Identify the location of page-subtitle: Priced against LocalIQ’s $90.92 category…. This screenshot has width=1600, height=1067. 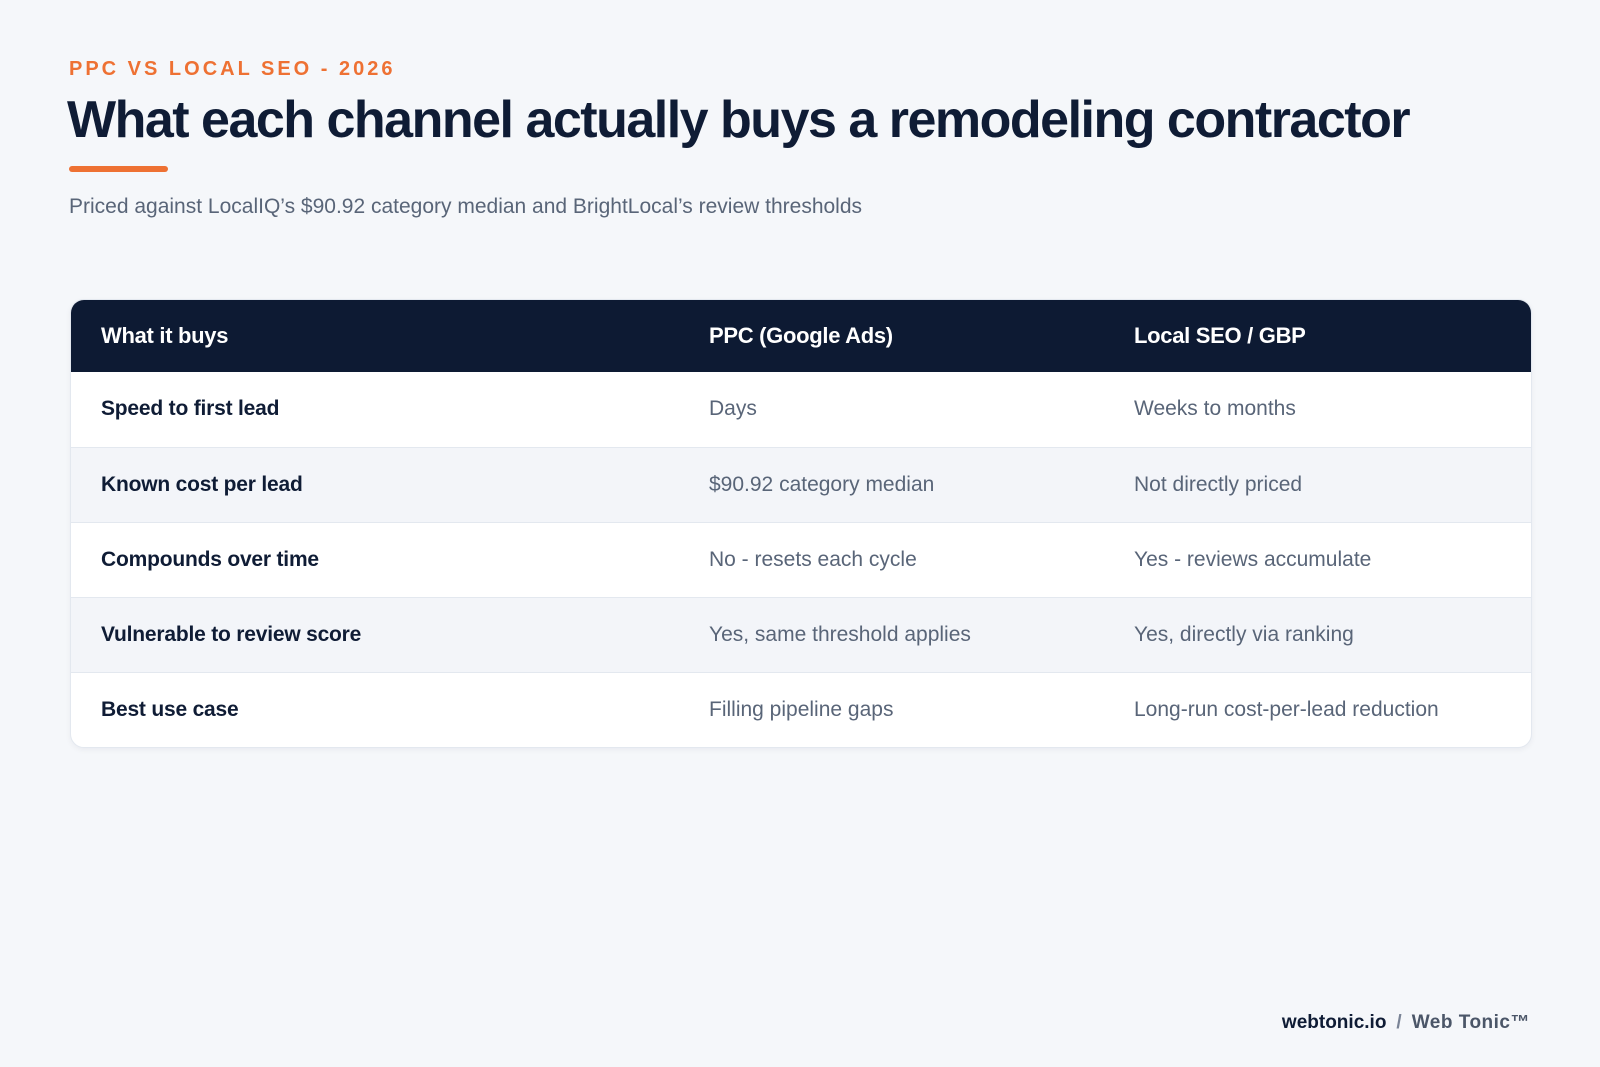
(466, 206).